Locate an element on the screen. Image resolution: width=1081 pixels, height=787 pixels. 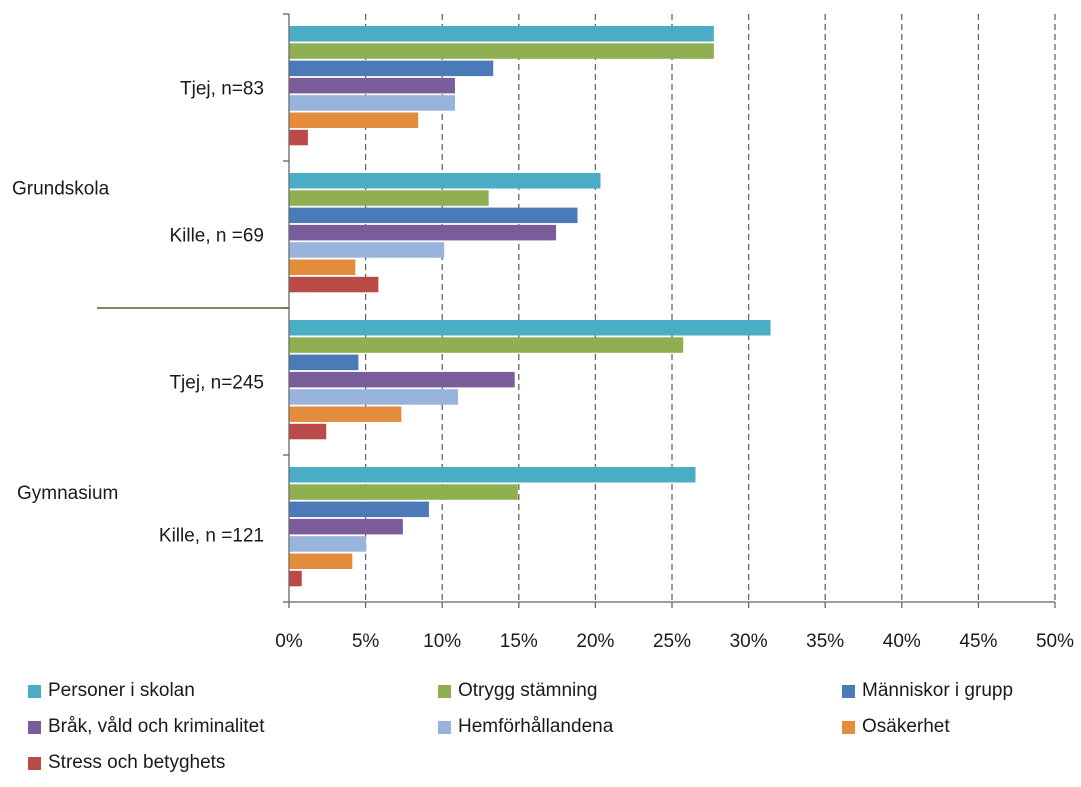
legend-item: Otrygg stämning is located at coordinates (517, 691).